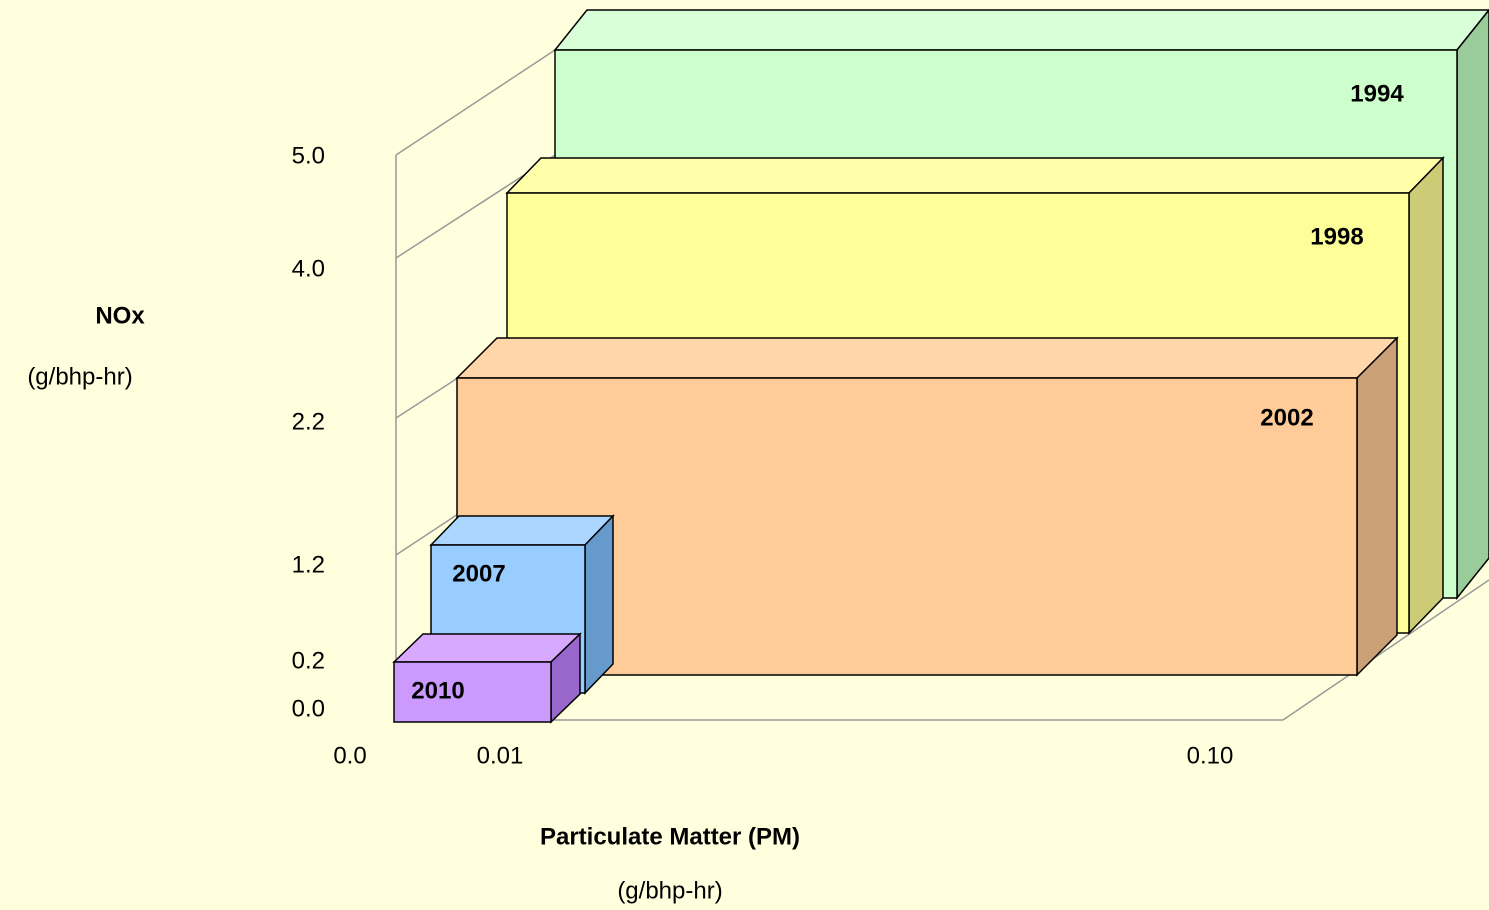  I want to click on box-front, so click(472, 692).